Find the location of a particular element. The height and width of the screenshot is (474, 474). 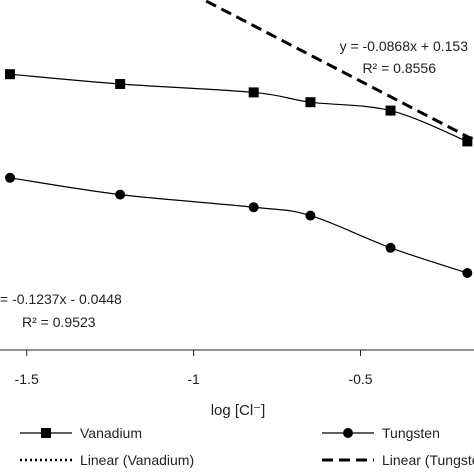

x-tick-label: -1 is located at coordinates (193, 379).